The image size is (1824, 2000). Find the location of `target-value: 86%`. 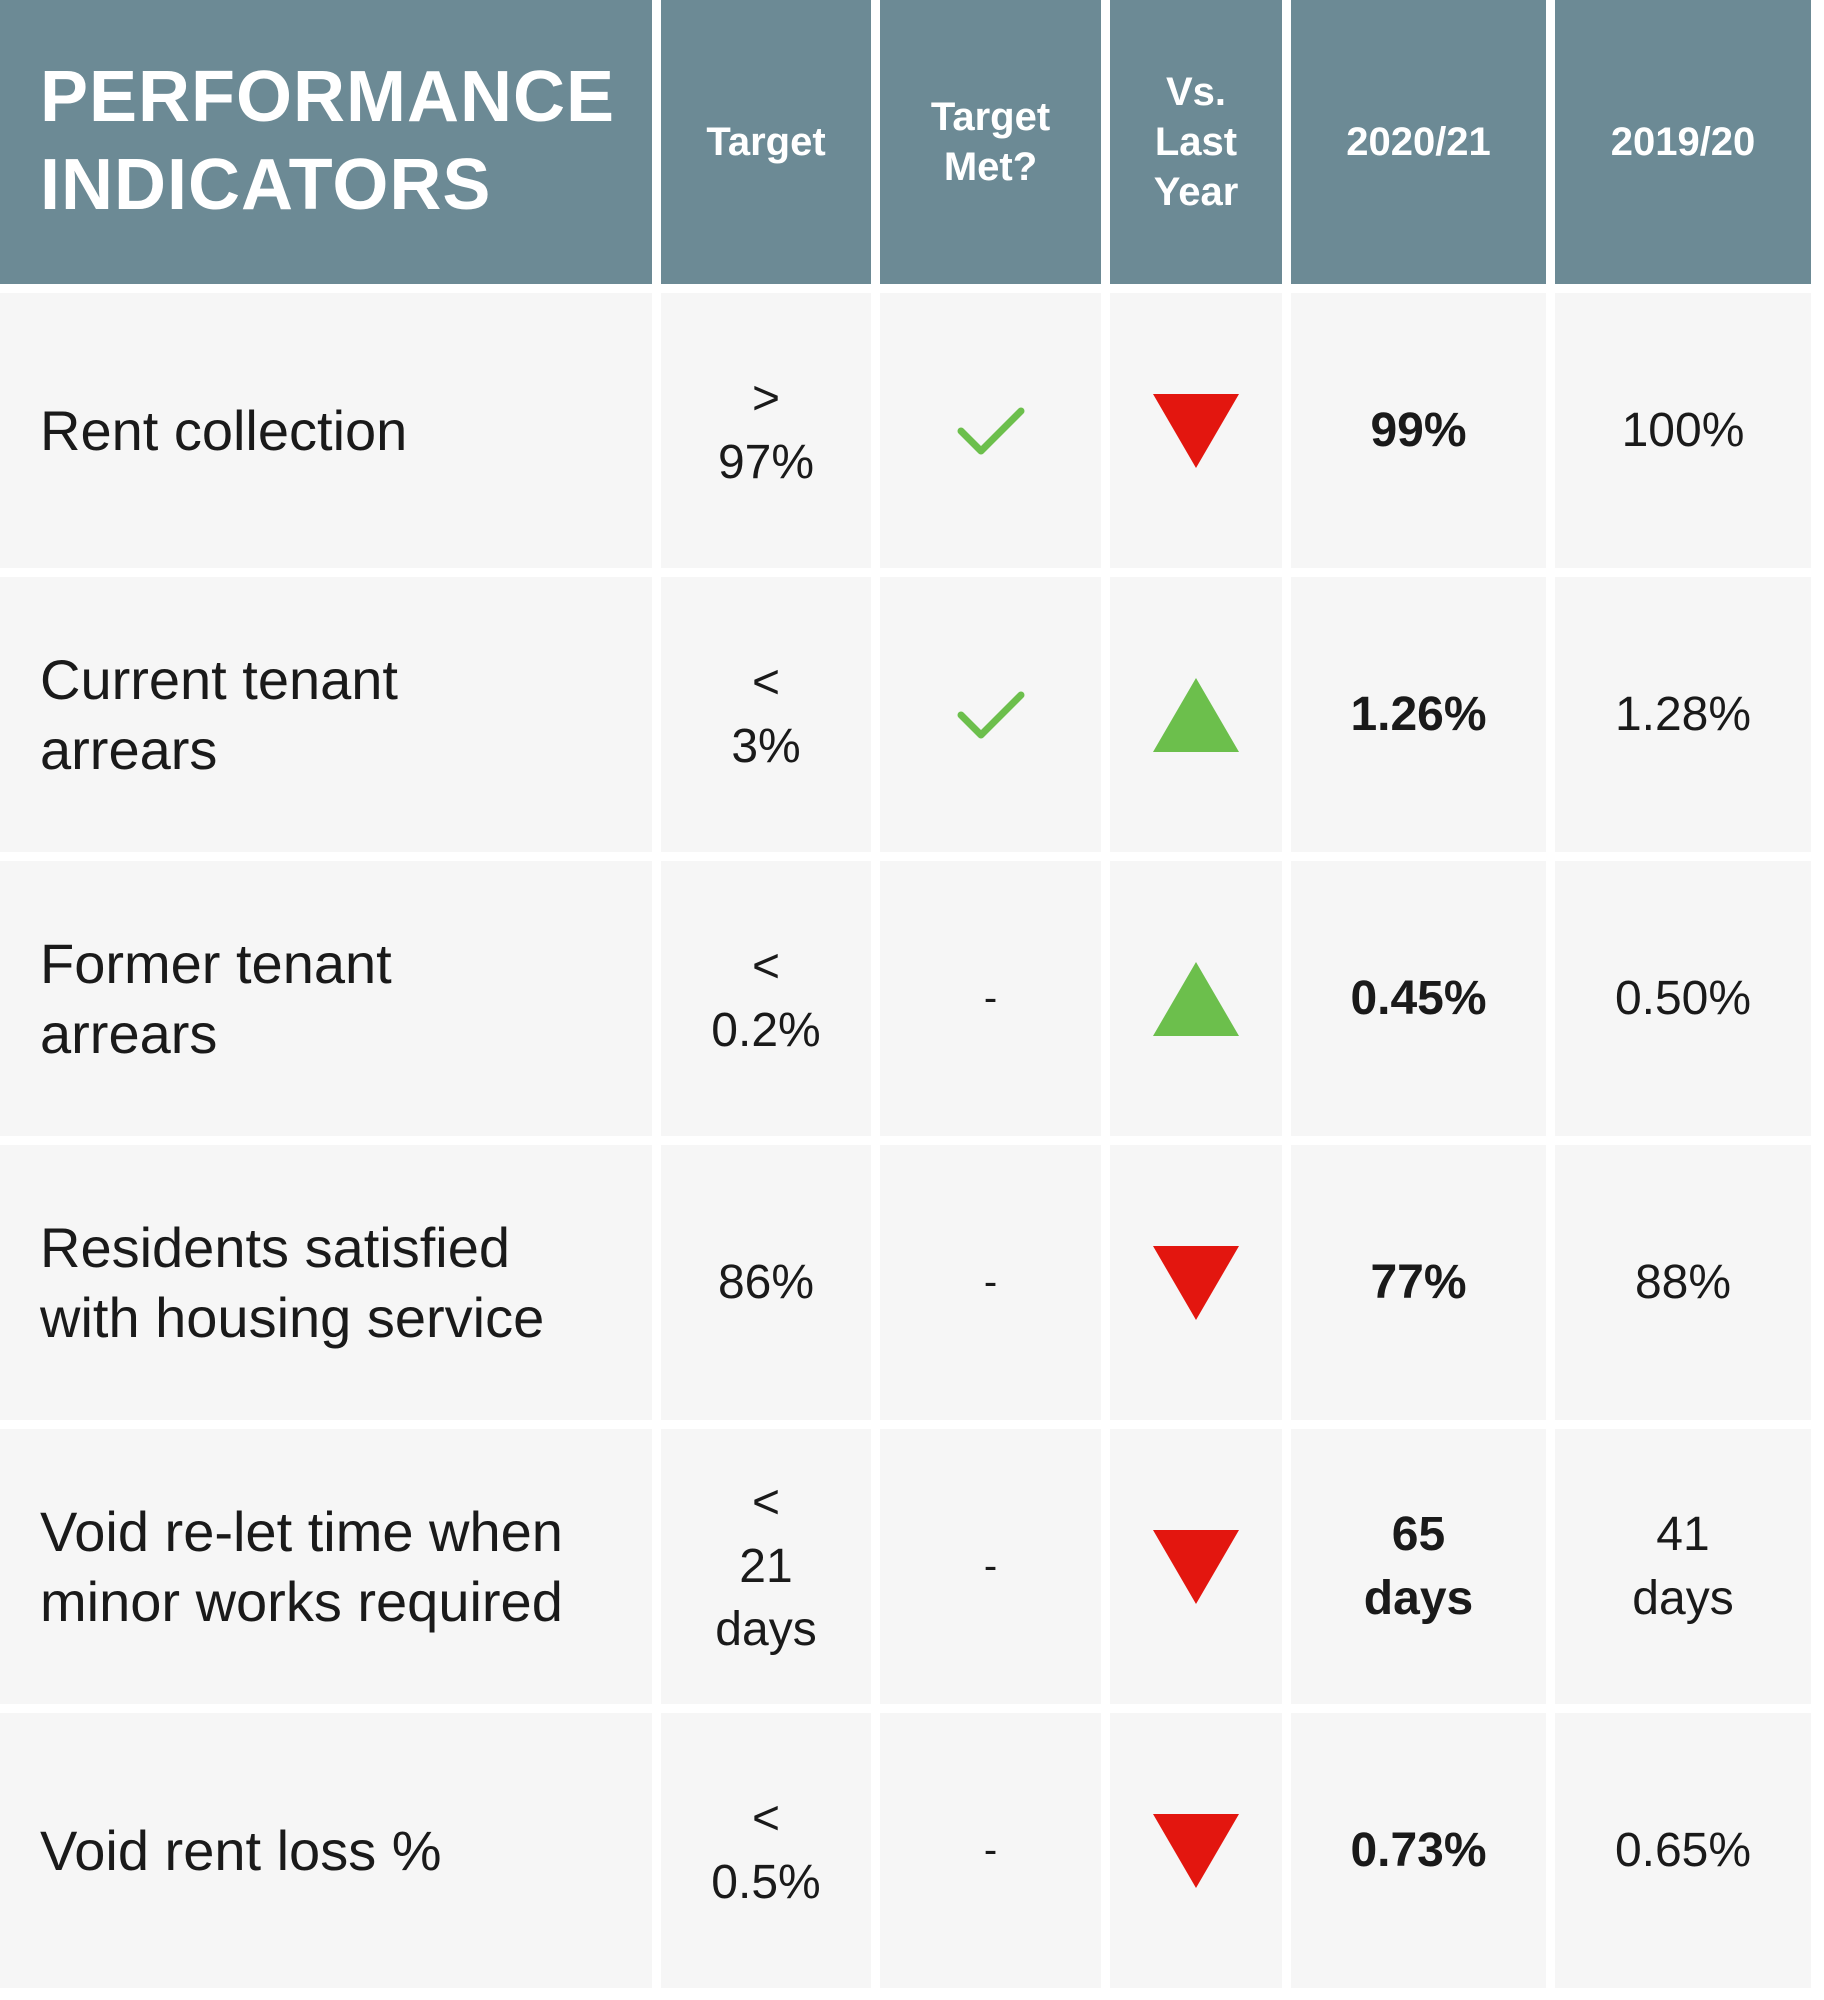

target-value: 86% is located at coordinates (766, 1282).